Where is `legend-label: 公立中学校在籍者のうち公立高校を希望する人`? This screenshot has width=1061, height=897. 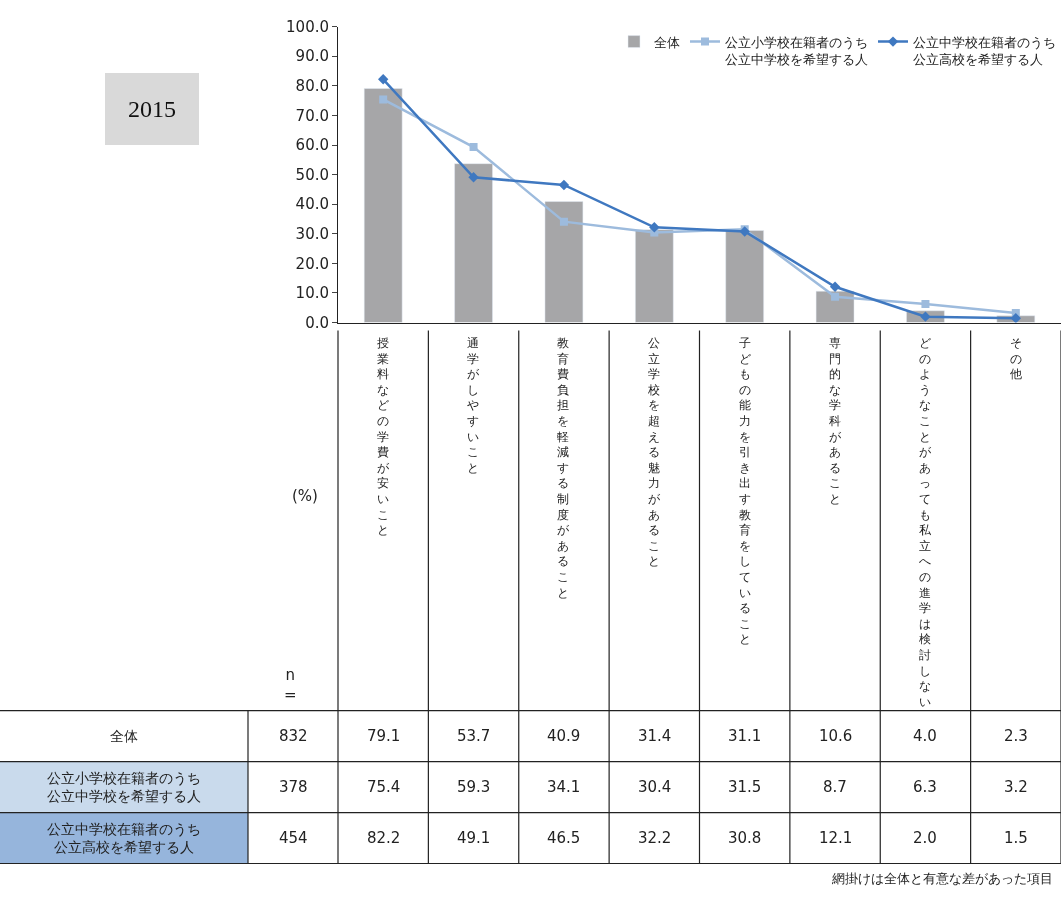
legend-label: 公立中学校在籍者のうち公立高校を希望する人 is located at coordinates (984, 50).